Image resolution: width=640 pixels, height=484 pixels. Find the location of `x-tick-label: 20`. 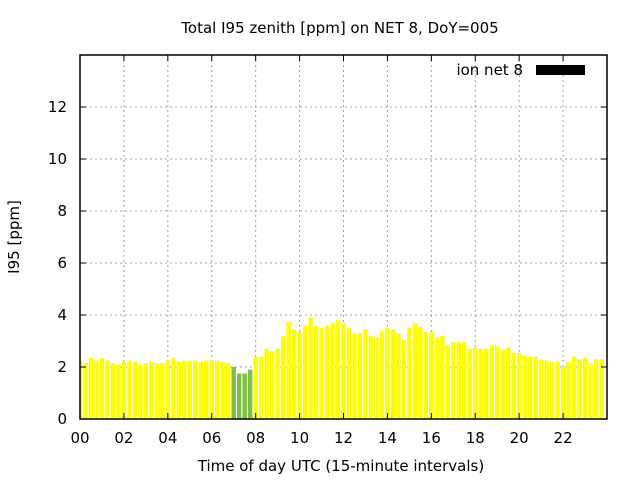

x-tick-label: 20 is located at coordinates (519, 438).